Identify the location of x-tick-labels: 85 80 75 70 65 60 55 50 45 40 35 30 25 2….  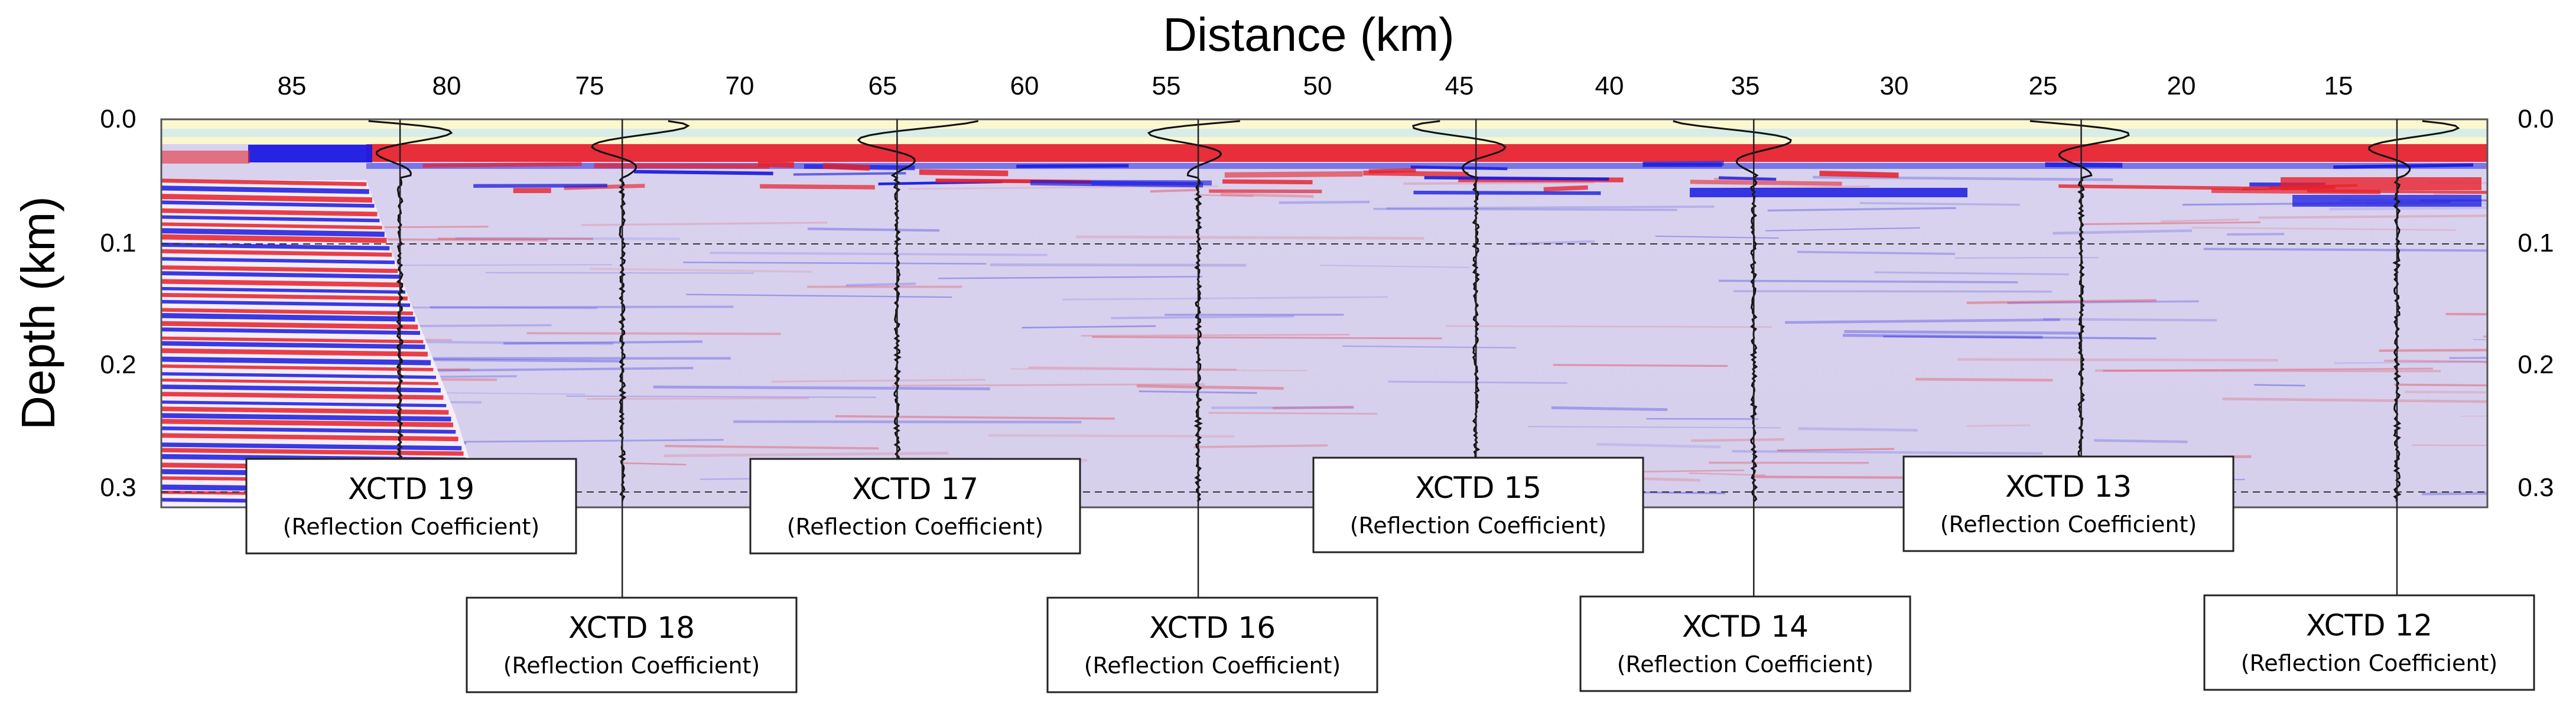
(1316, 85).